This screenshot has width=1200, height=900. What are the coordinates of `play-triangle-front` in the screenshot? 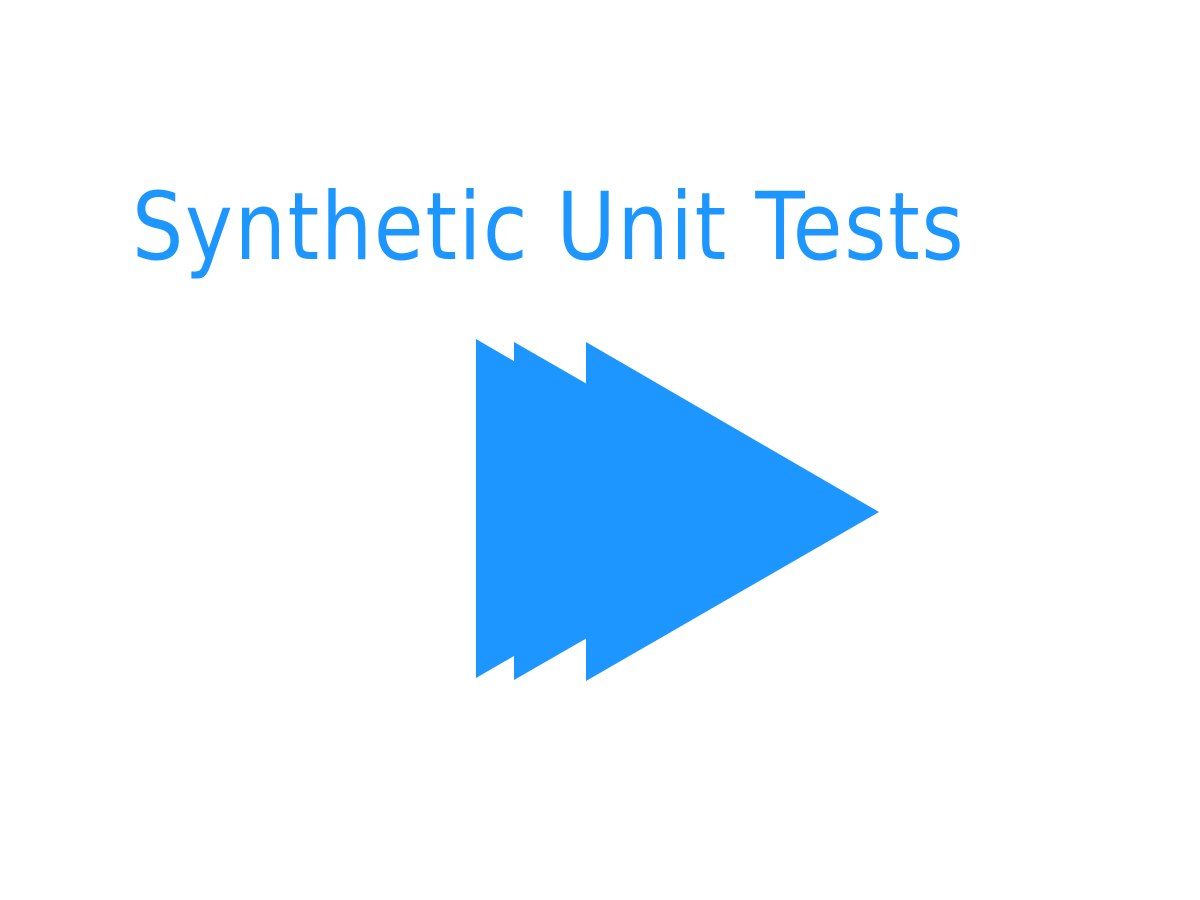 It's located at (732, 511).